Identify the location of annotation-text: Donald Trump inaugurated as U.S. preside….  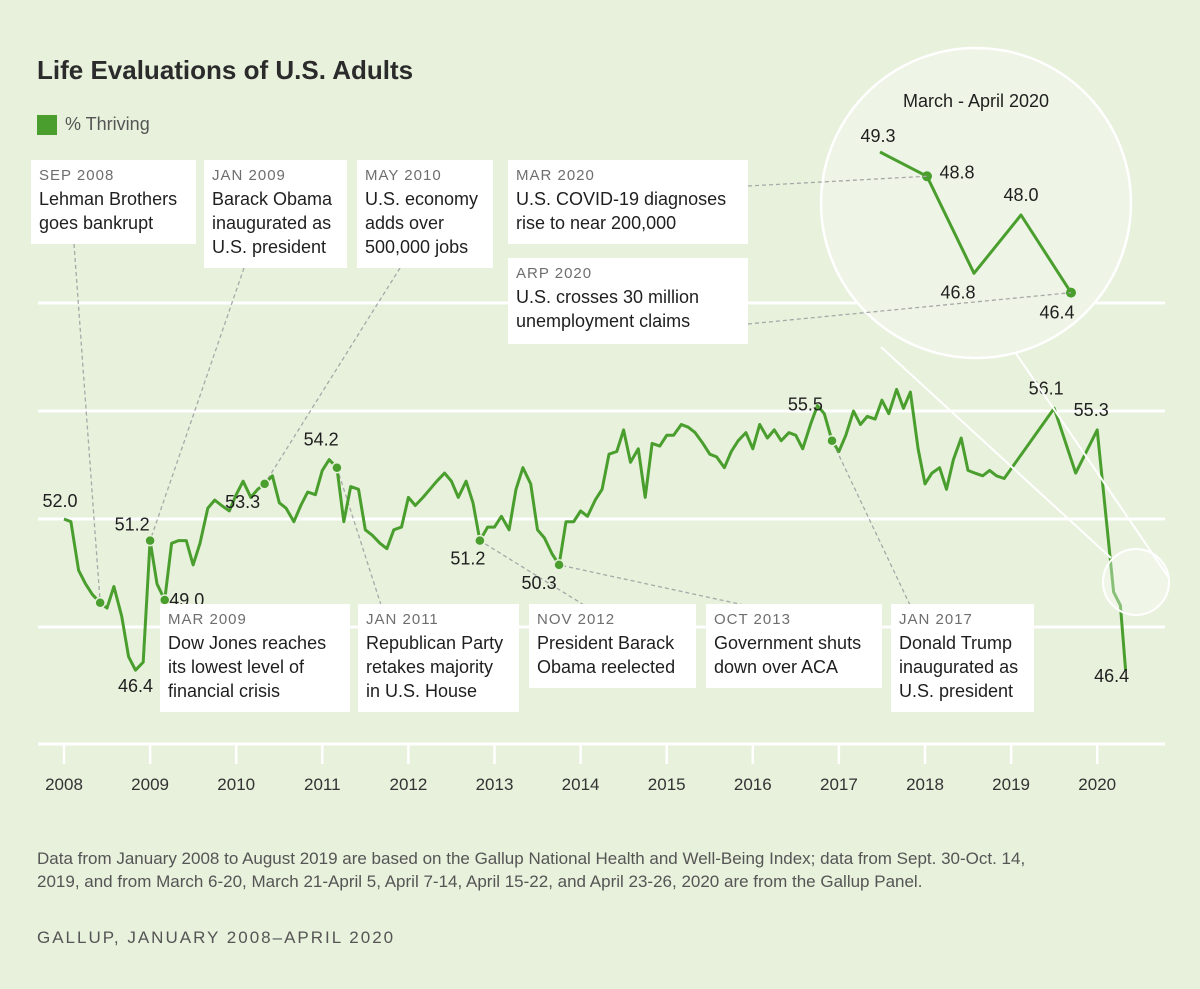
(959, 667).